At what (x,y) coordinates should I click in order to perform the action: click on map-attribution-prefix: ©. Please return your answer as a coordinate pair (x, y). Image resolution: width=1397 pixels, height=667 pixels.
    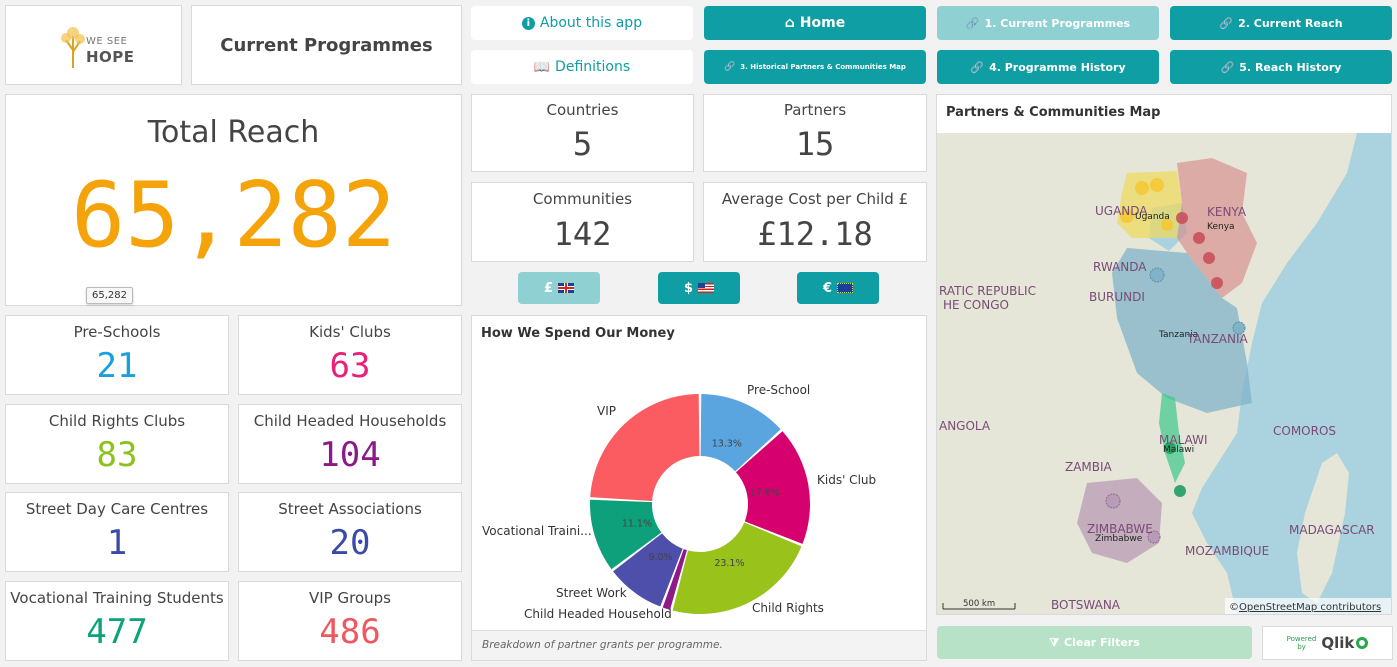
    Looking at the image, I should click on (1234, 607).